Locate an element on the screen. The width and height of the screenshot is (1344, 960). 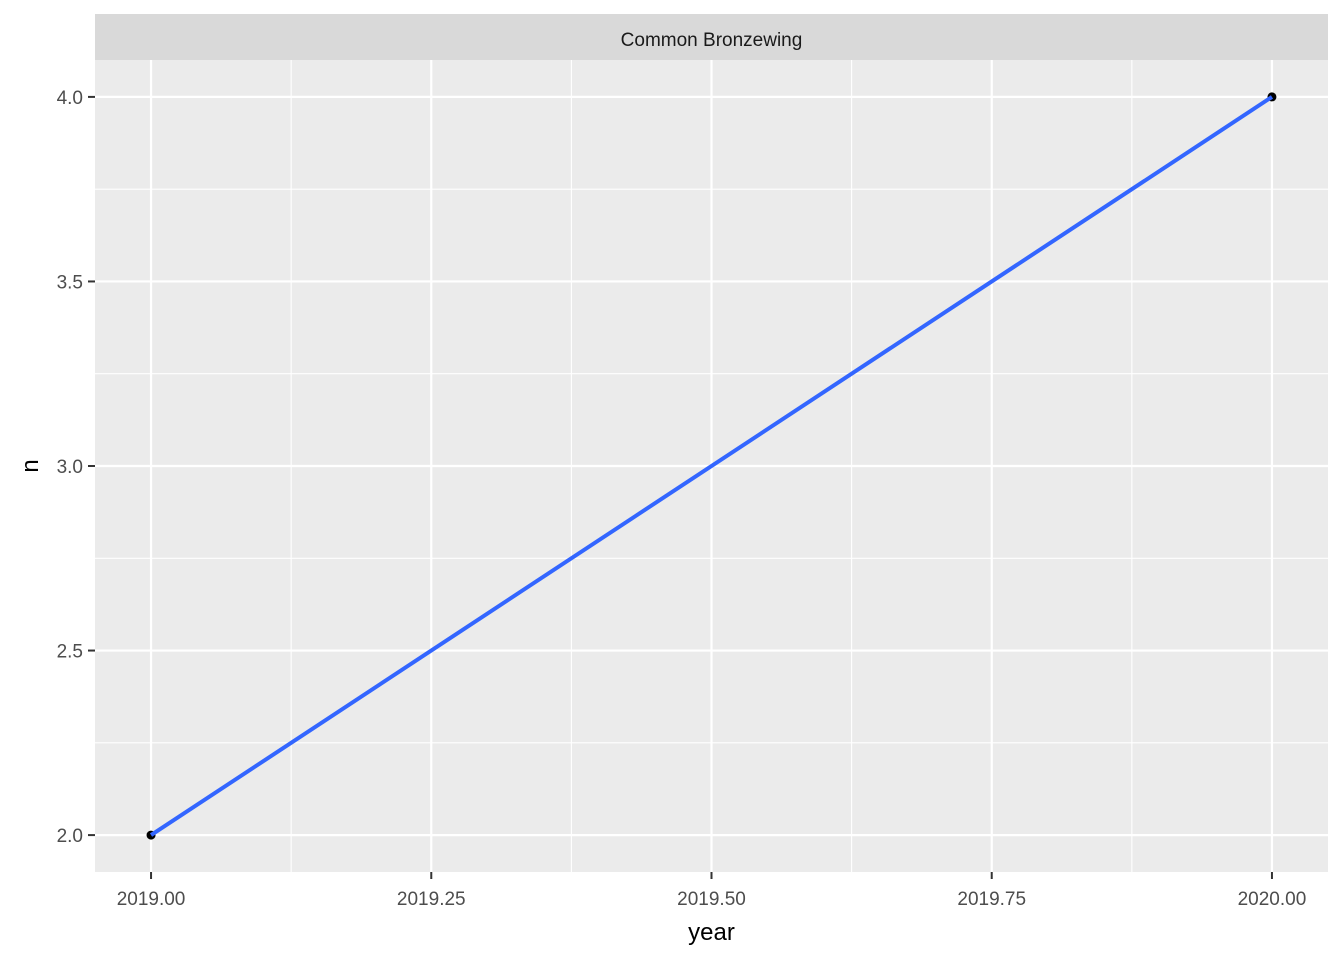
x-tick-label: 2019.50 is located at coordinates (711, 899).